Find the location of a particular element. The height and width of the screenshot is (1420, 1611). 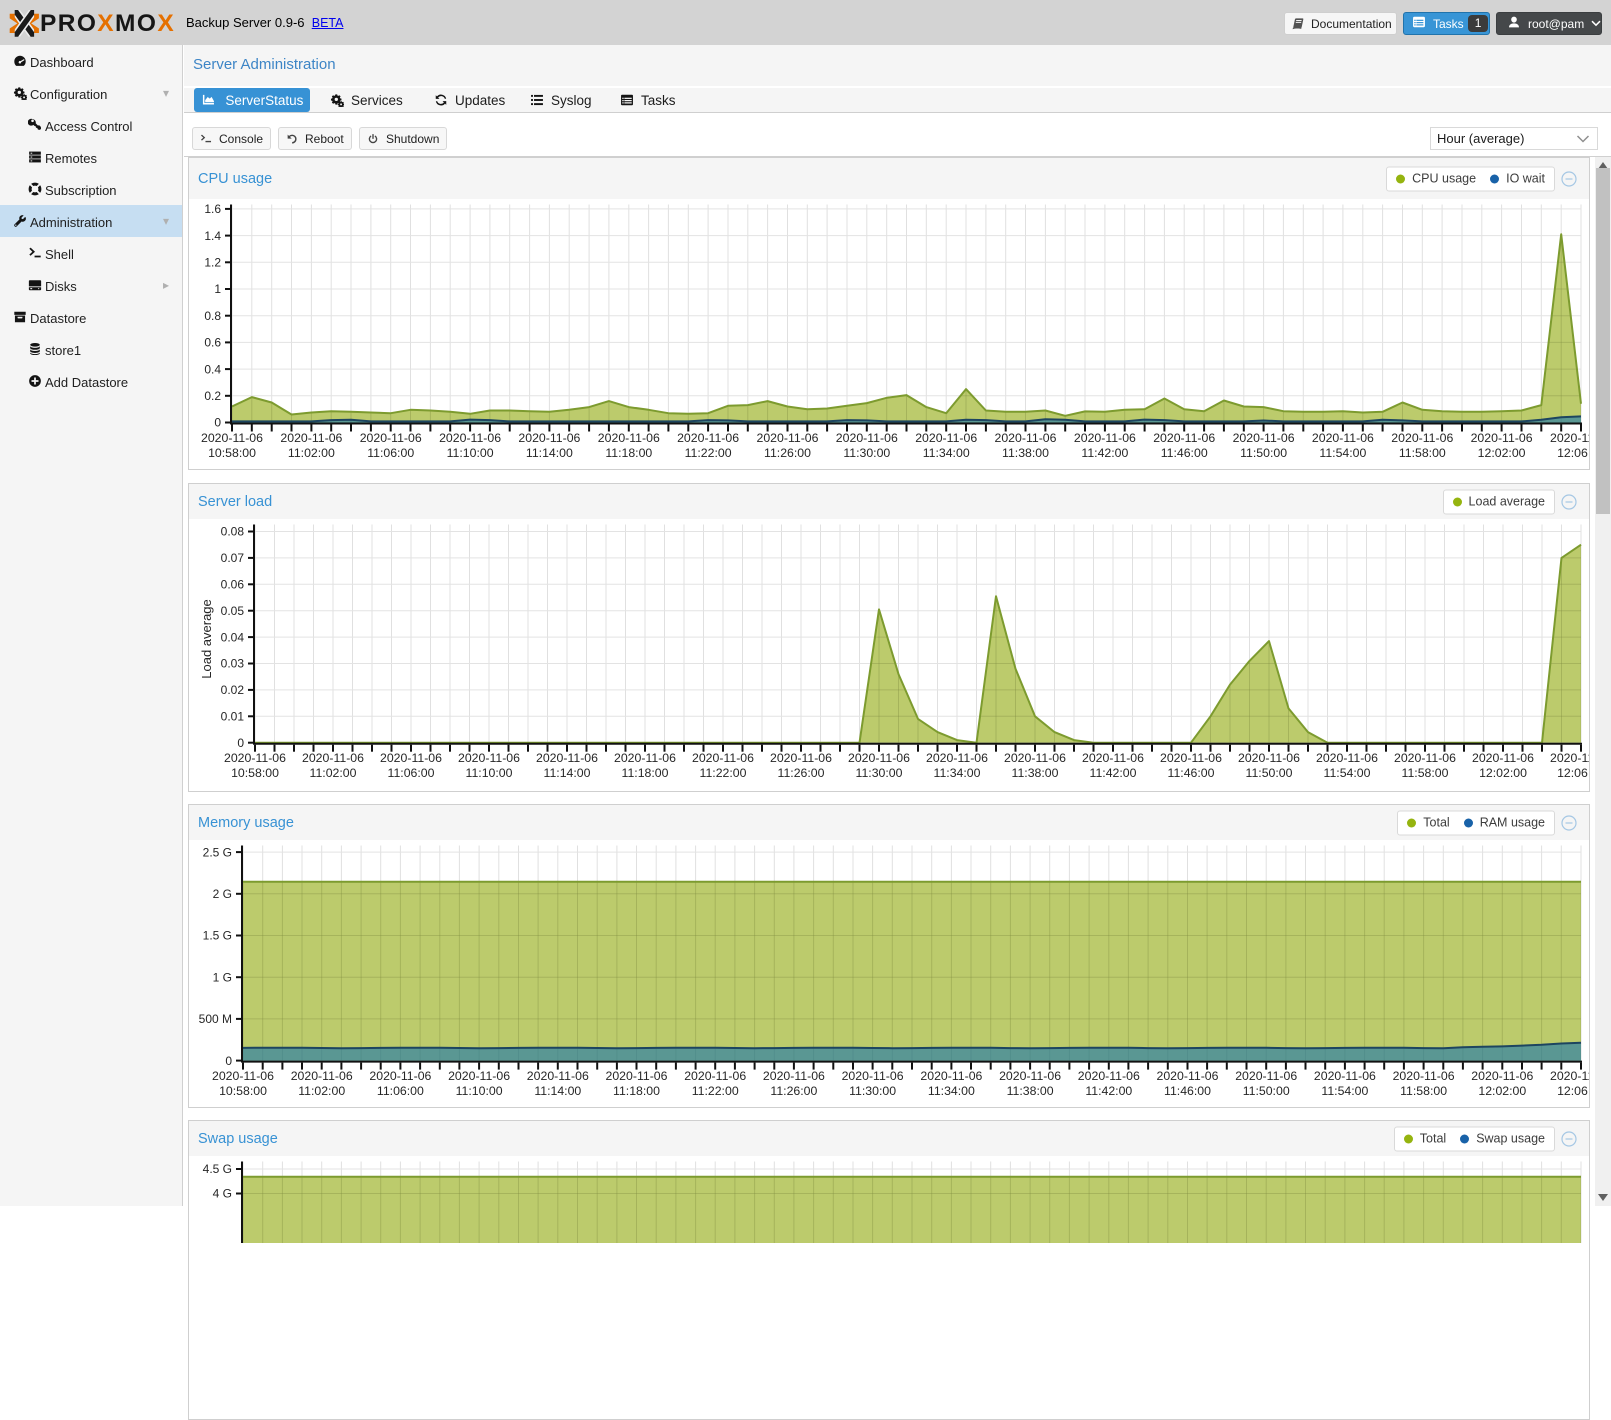

svg-text: 0.06 is located at coordinates (233, 585).